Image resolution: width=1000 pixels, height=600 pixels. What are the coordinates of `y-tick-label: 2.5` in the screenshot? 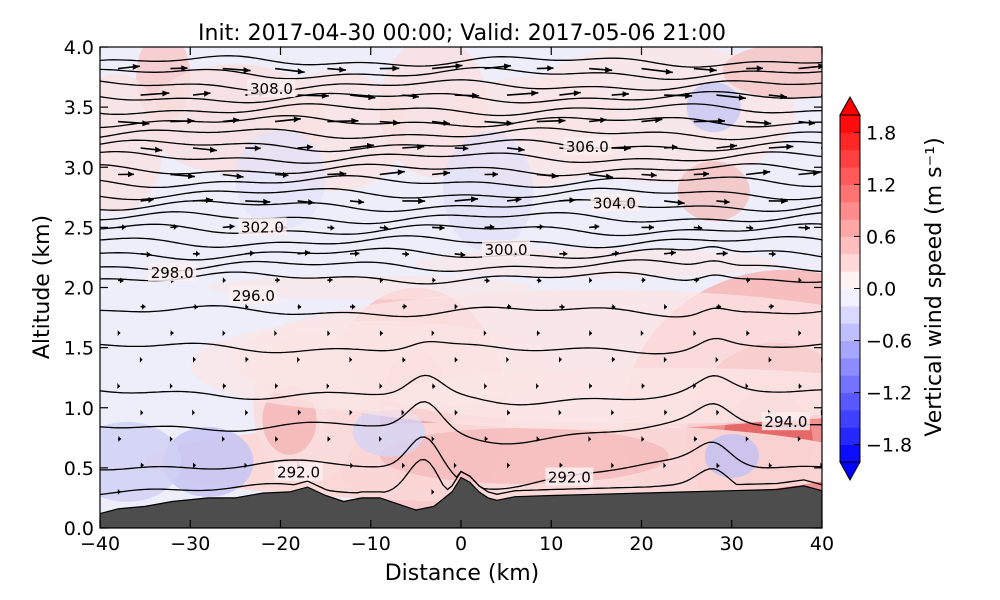 It's located at (79, 228).